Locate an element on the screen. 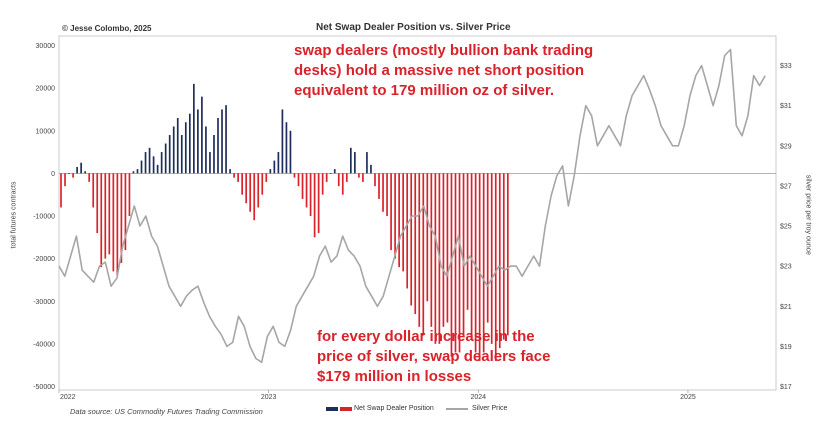  y-tick-label: -20000 is located at coordinates (44, 259).